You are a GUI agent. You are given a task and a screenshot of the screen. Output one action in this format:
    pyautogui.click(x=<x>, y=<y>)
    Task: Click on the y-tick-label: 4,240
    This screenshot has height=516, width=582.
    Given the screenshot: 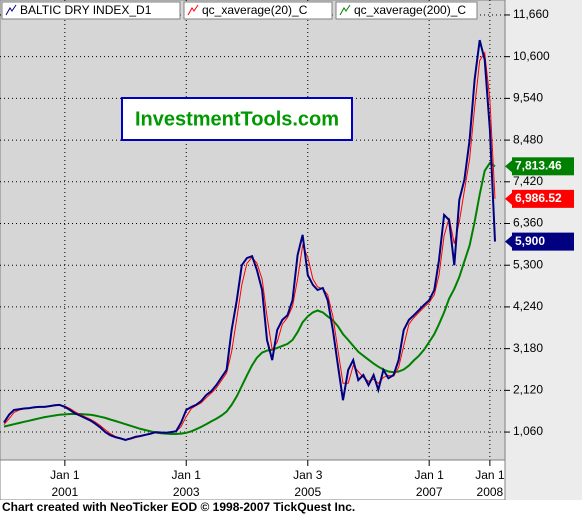 What is the action you would take?
    pyautogui.click(x=528, y=306)
    